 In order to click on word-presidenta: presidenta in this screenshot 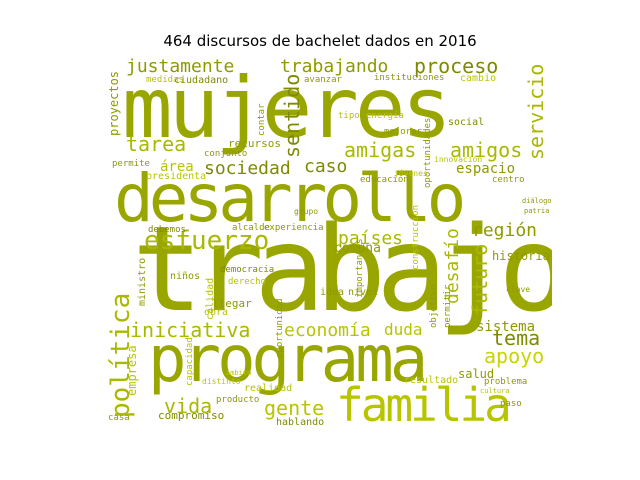, I will do `click(176, 176)`.